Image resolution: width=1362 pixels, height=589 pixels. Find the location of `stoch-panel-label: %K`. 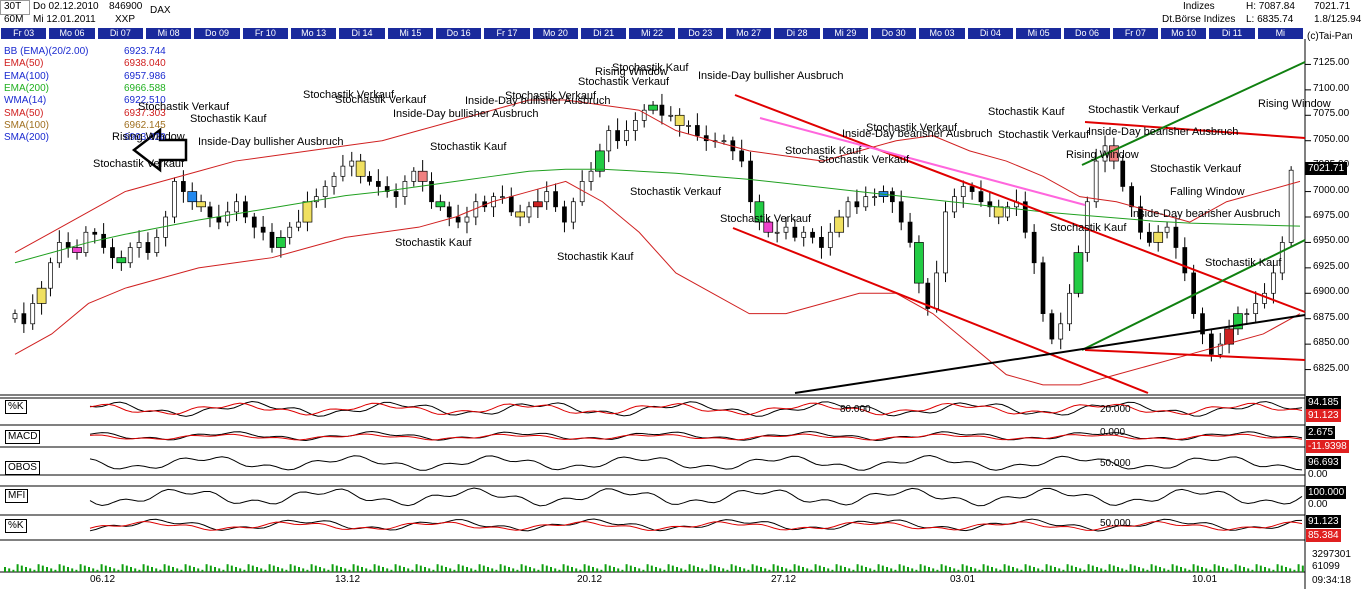

stoch-panel-label: %K is located at coordinates (16, 407).